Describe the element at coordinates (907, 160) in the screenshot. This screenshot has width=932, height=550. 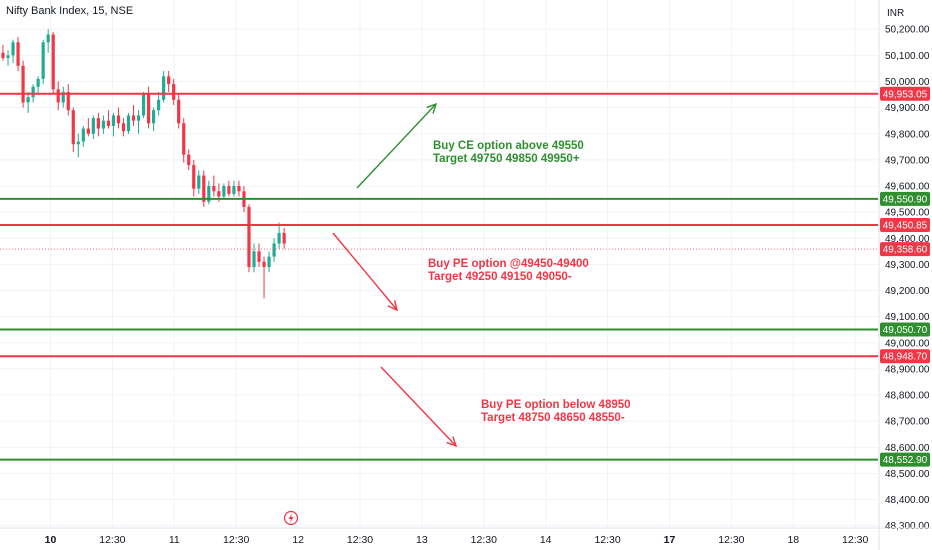
I see `y-tick-label: 49,700.00` at that location.